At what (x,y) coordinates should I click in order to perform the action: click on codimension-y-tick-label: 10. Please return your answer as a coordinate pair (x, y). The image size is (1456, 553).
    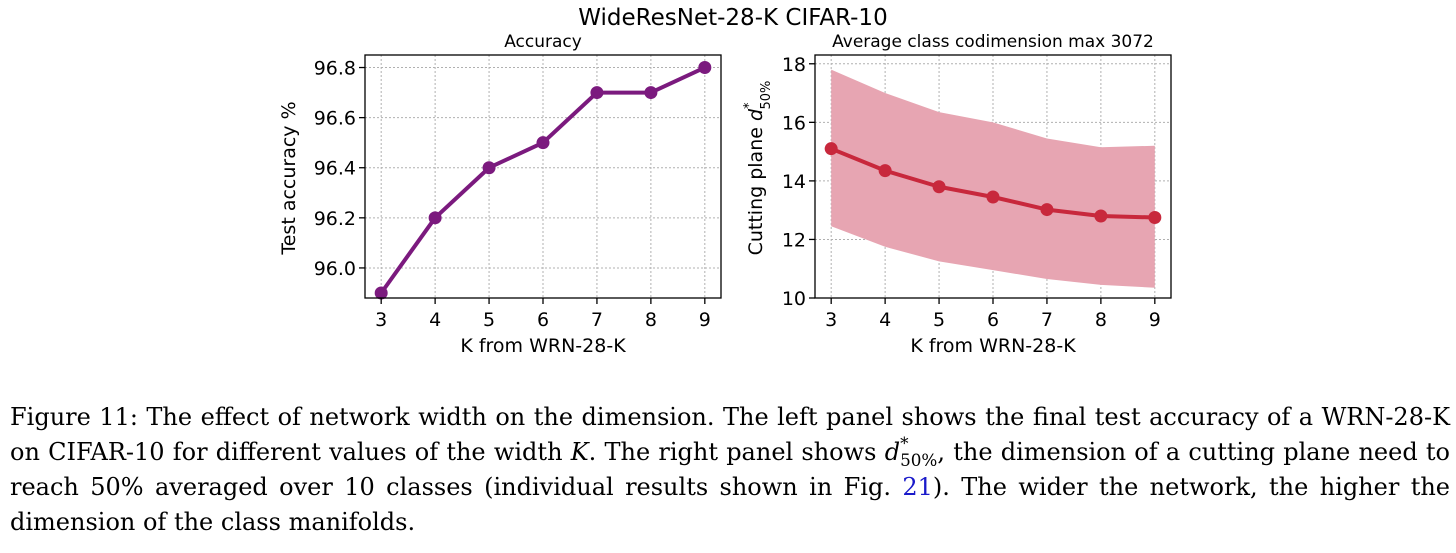
    Looking at the image, I should click on (794, 299).